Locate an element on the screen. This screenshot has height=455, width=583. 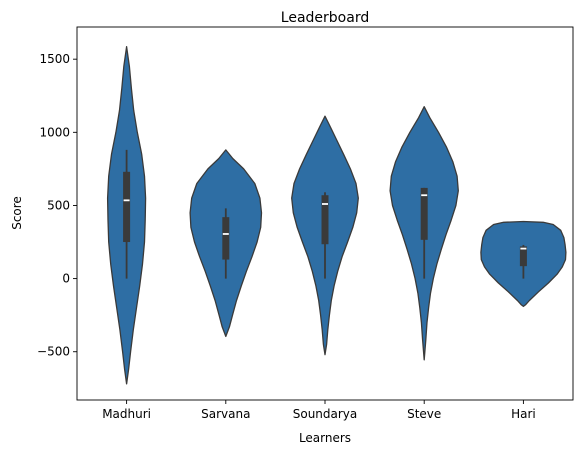
x-tick-label: Sarvana is located at coordinates (225, 414).